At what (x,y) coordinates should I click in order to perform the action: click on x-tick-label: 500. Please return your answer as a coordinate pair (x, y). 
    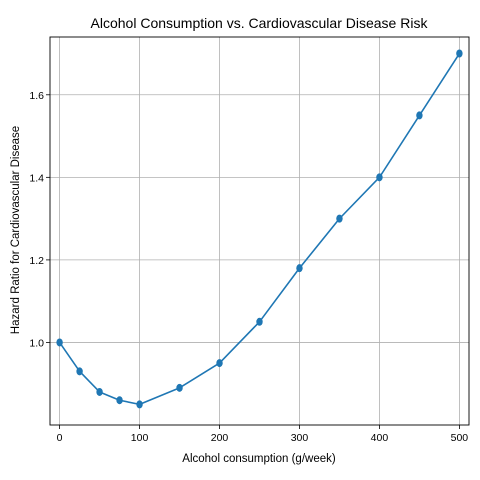
    Looking at the image, I should click on (460, 438).